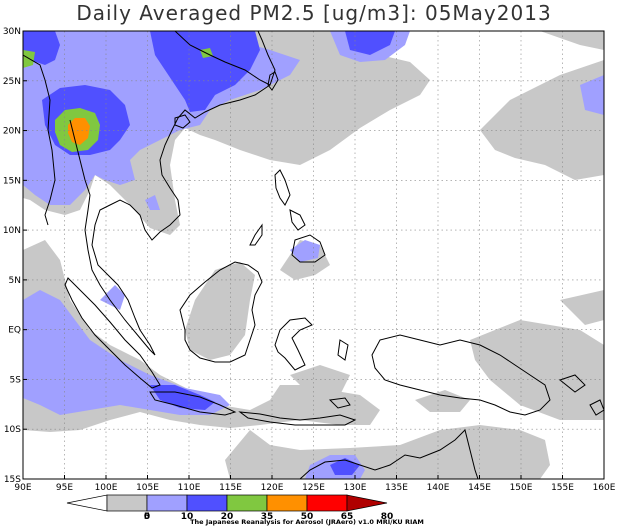 The height and width of the screenshot is (529, 617). I want to click on lon-tick-label: 90E, so click(22, 488).